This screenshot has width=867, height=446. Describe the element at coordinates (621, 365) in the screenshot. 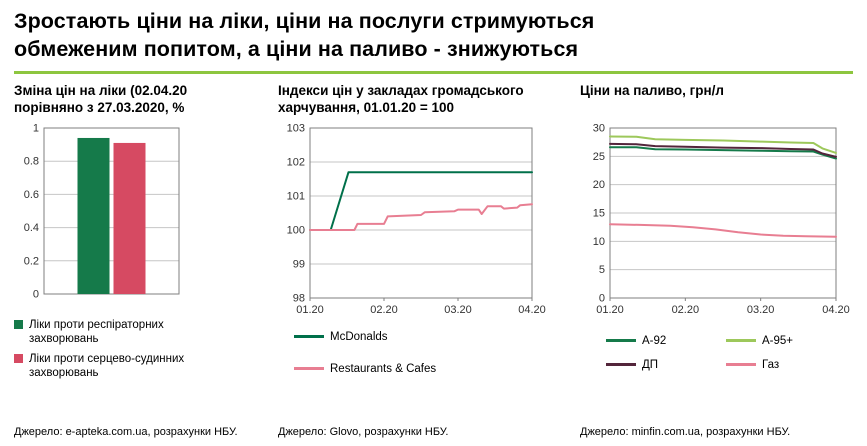

I see `diesel-swatch-icon` at that location.